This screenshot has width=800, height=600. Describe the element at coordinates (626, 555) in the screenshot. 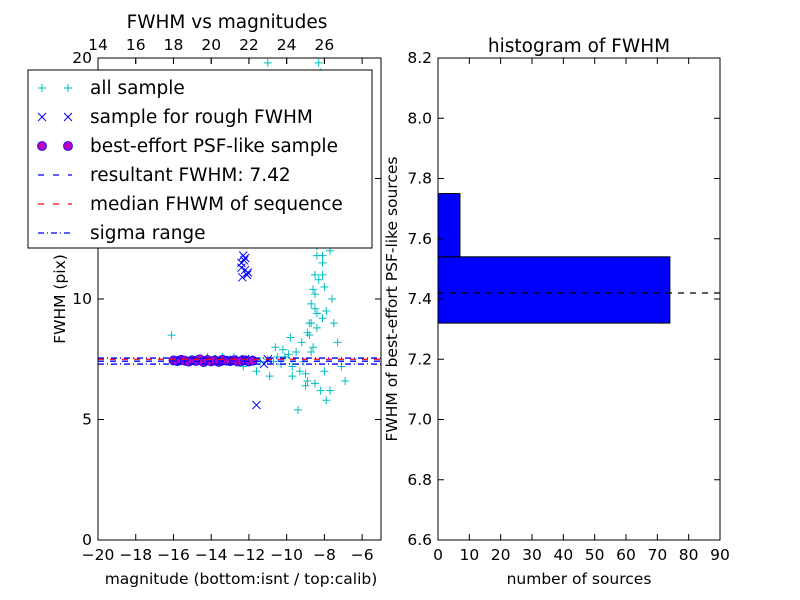

I see `histogram-x-tick-label: 60` at that location.